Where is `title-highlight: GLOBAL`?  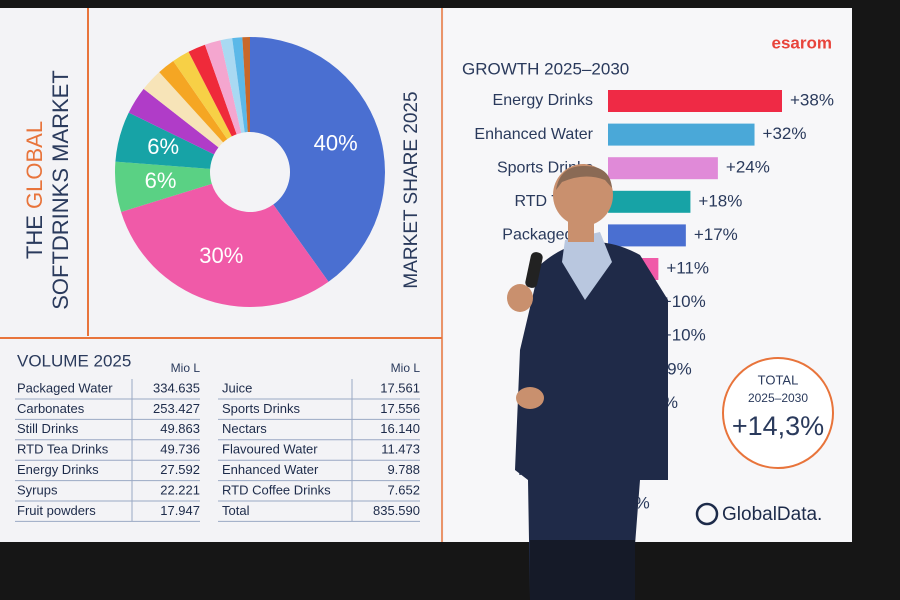 title-highlight: GLOBAL is located at coordinates (34, 165).